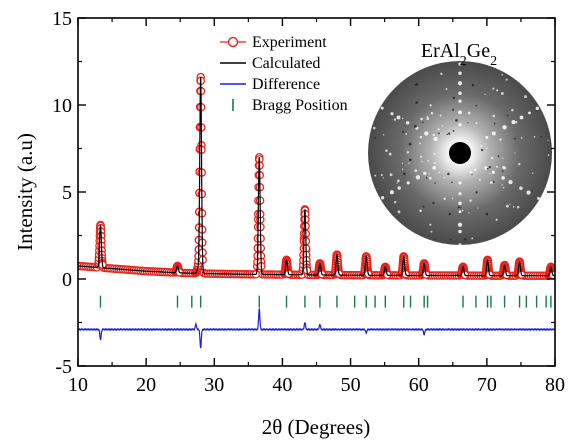  I want to click on x-tick-label: 60, so click(419, 385).